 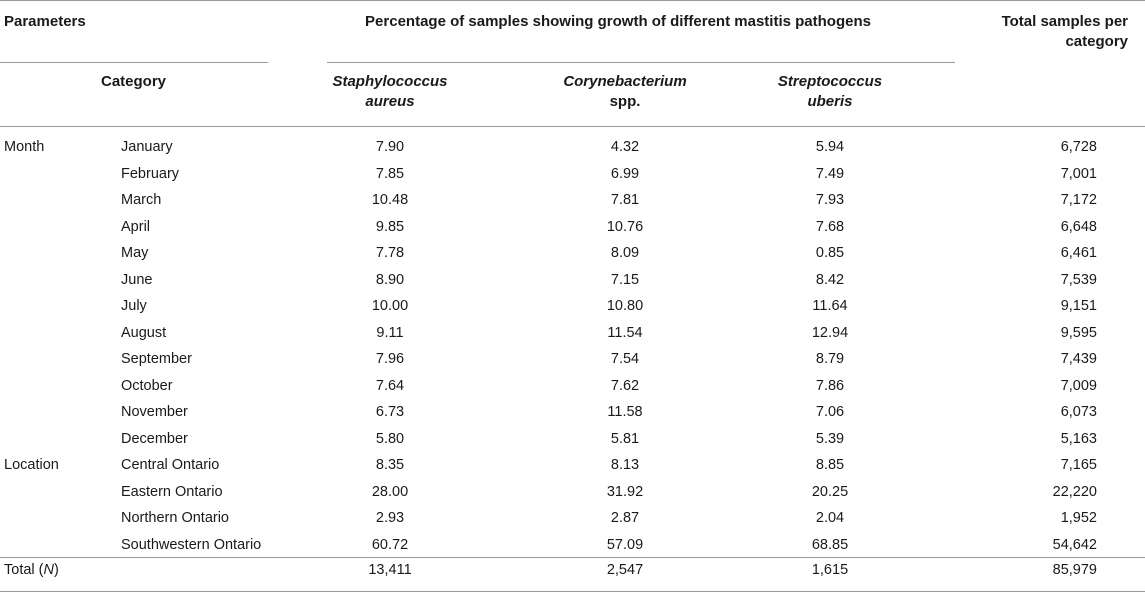 What do you see at coordinates (154, 412) in the screenshot?
I see `row-category: November` at bounding box center [154, 412].